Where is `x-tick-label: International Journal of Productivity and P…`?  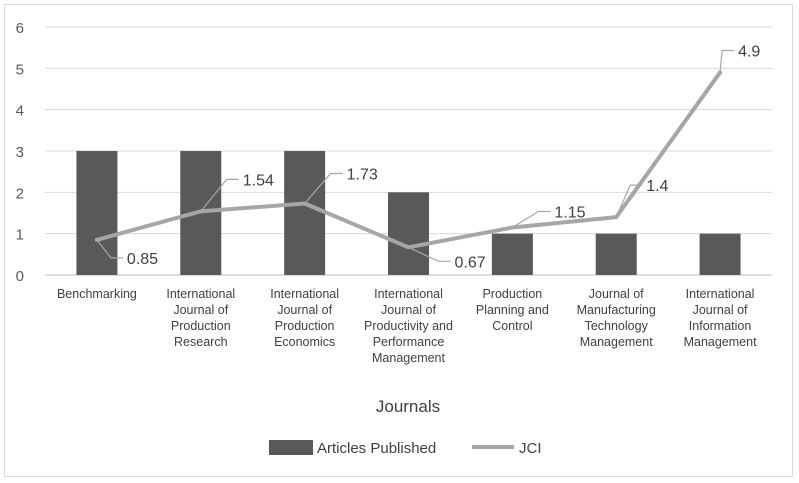
x-tick-label: International Journal of Productivity and P… is located at coordinates (408, 326).